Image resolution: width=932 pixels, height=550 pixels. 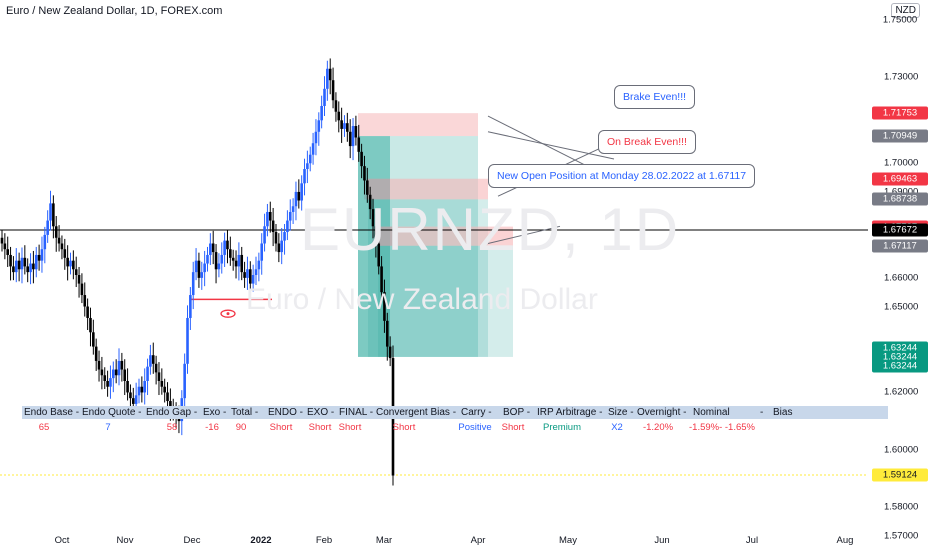 What do you see at coordinates (900, 246) in the screenshot?
I see `price-badge: 1.67117` at bounding box center [900, 246].